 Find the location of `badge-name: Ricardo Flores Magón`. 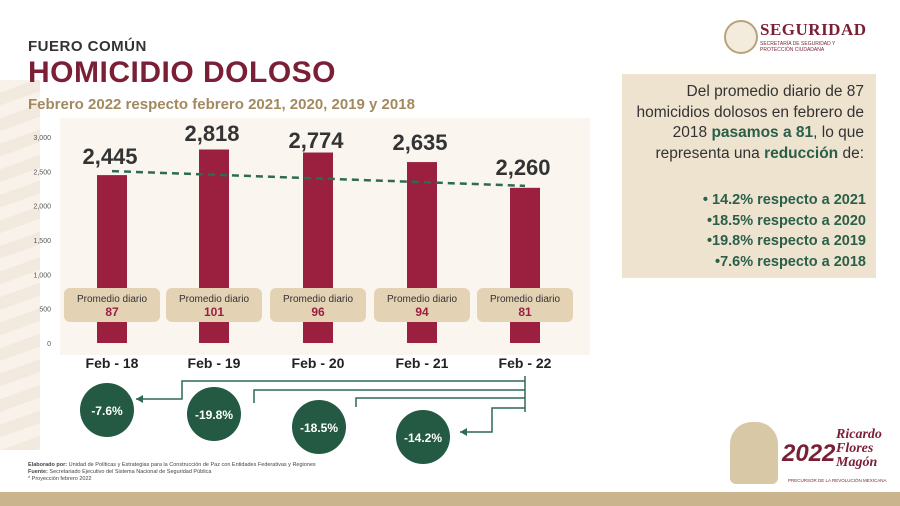

badge-name: Ricardo Flores Magón is located at coordinates (859, 448).